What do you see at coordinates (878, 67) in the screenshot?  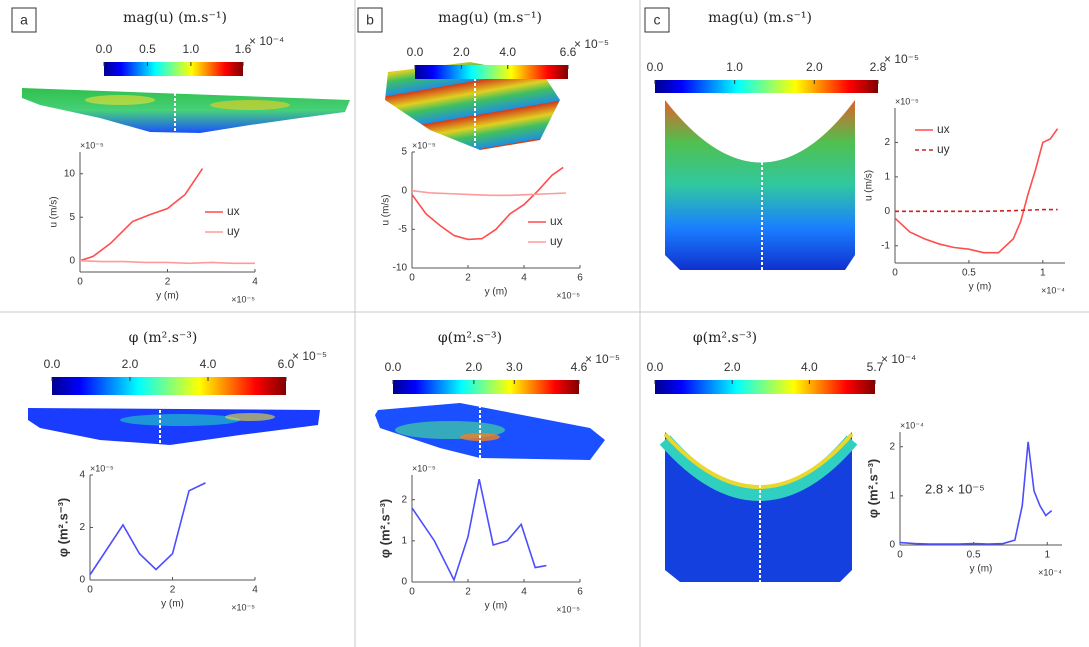 I see `colorbar-tick-label: 2.8` at bounding box center [878, 67].